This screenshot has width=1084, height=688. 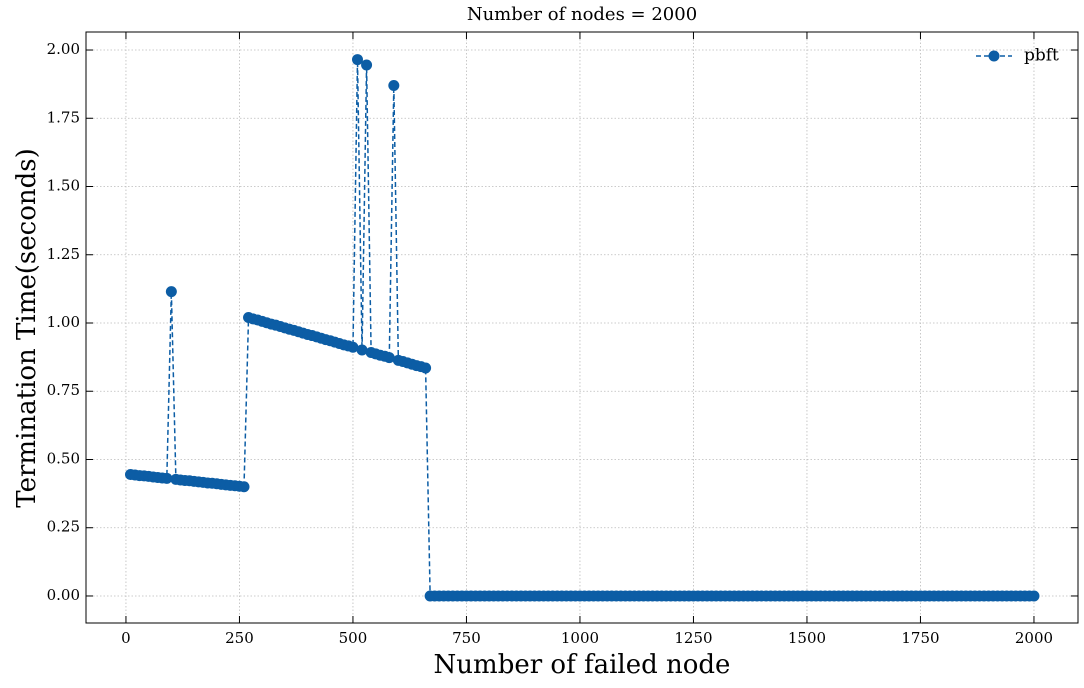 What do you see at coordinates (580, 638) in the screenshot?
I see `x-tick-label: 1000` at bounding box center [580, 638].